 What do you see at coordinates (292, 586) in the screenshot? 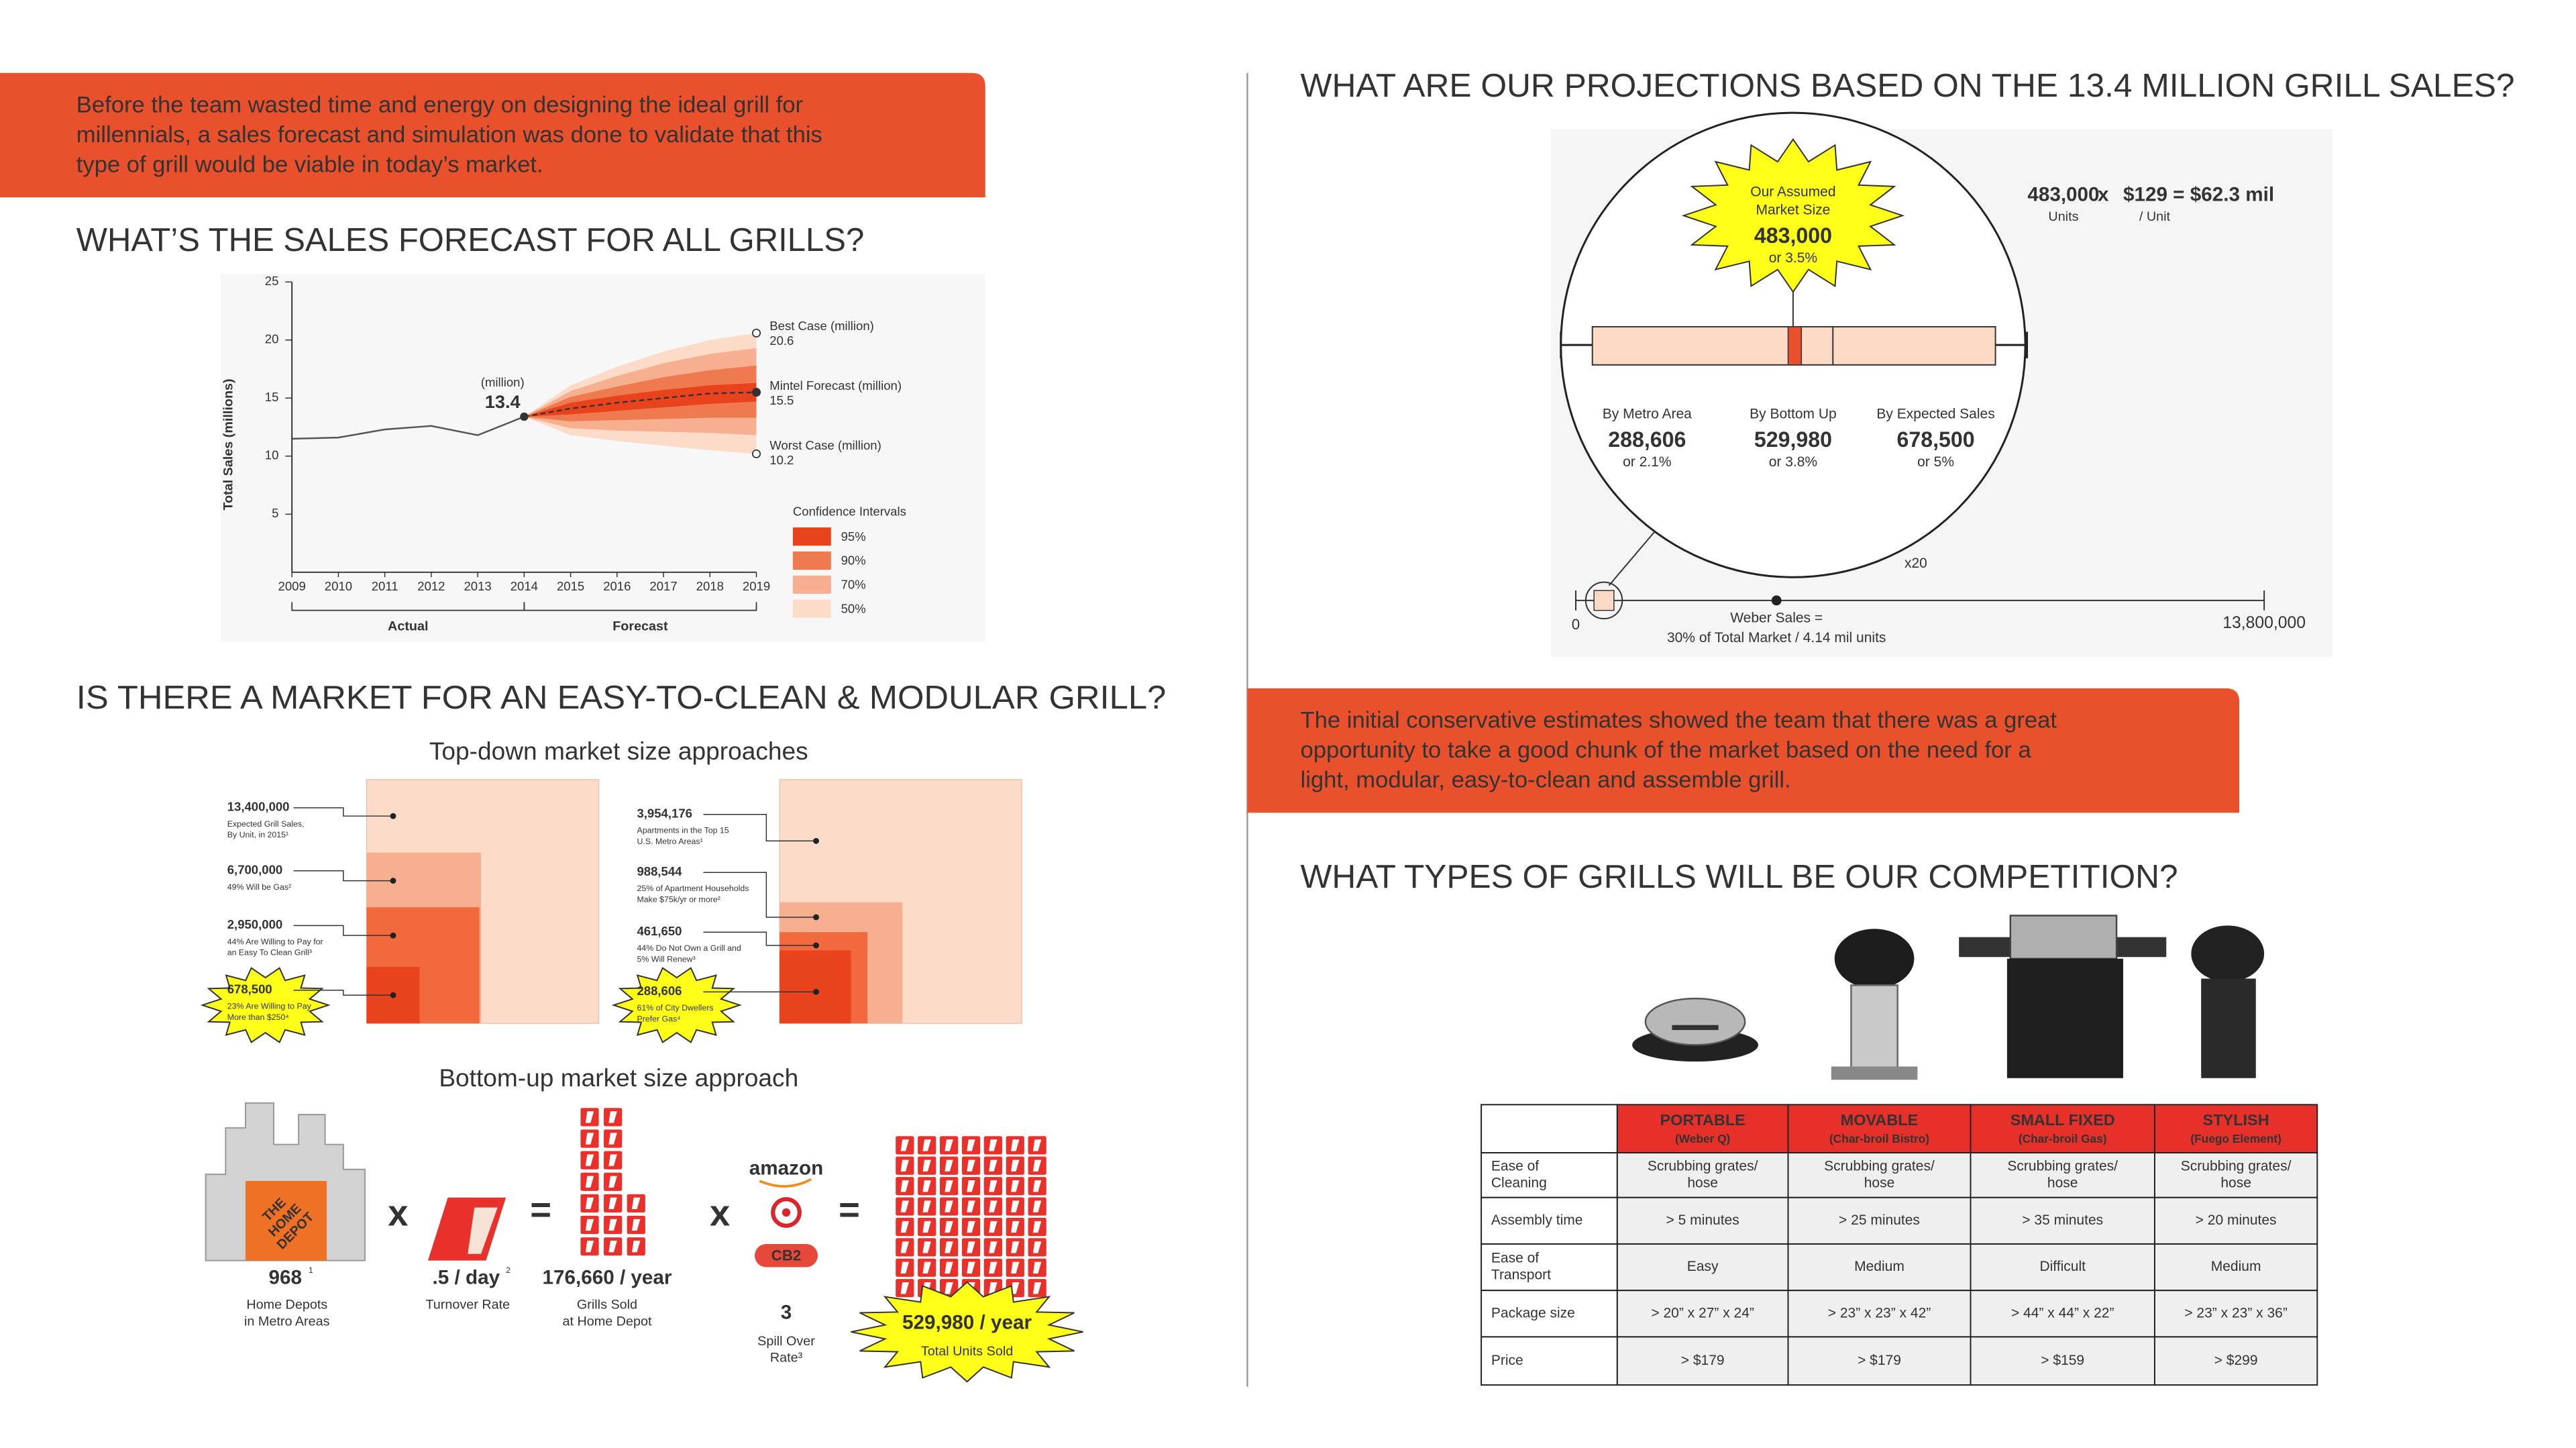
I see `x-tick-label: 2009` at bounding box center [292, 586].